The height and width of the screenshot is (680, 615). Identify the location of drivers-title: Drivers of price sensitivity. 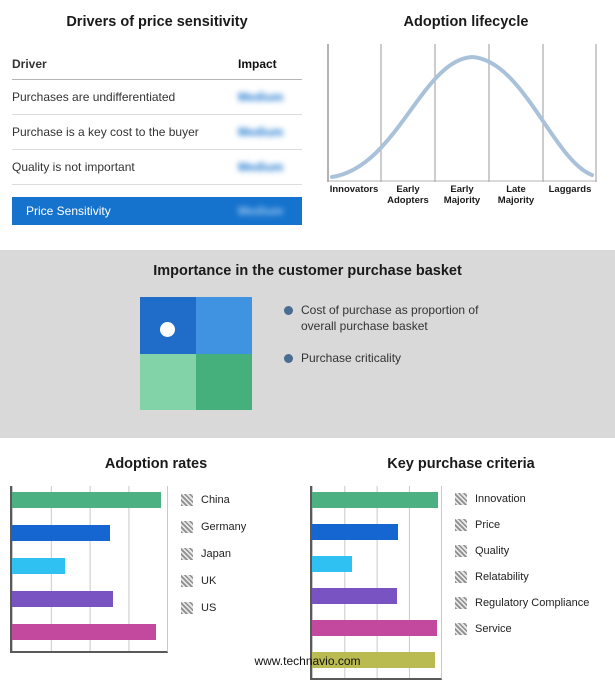
(157, 22).